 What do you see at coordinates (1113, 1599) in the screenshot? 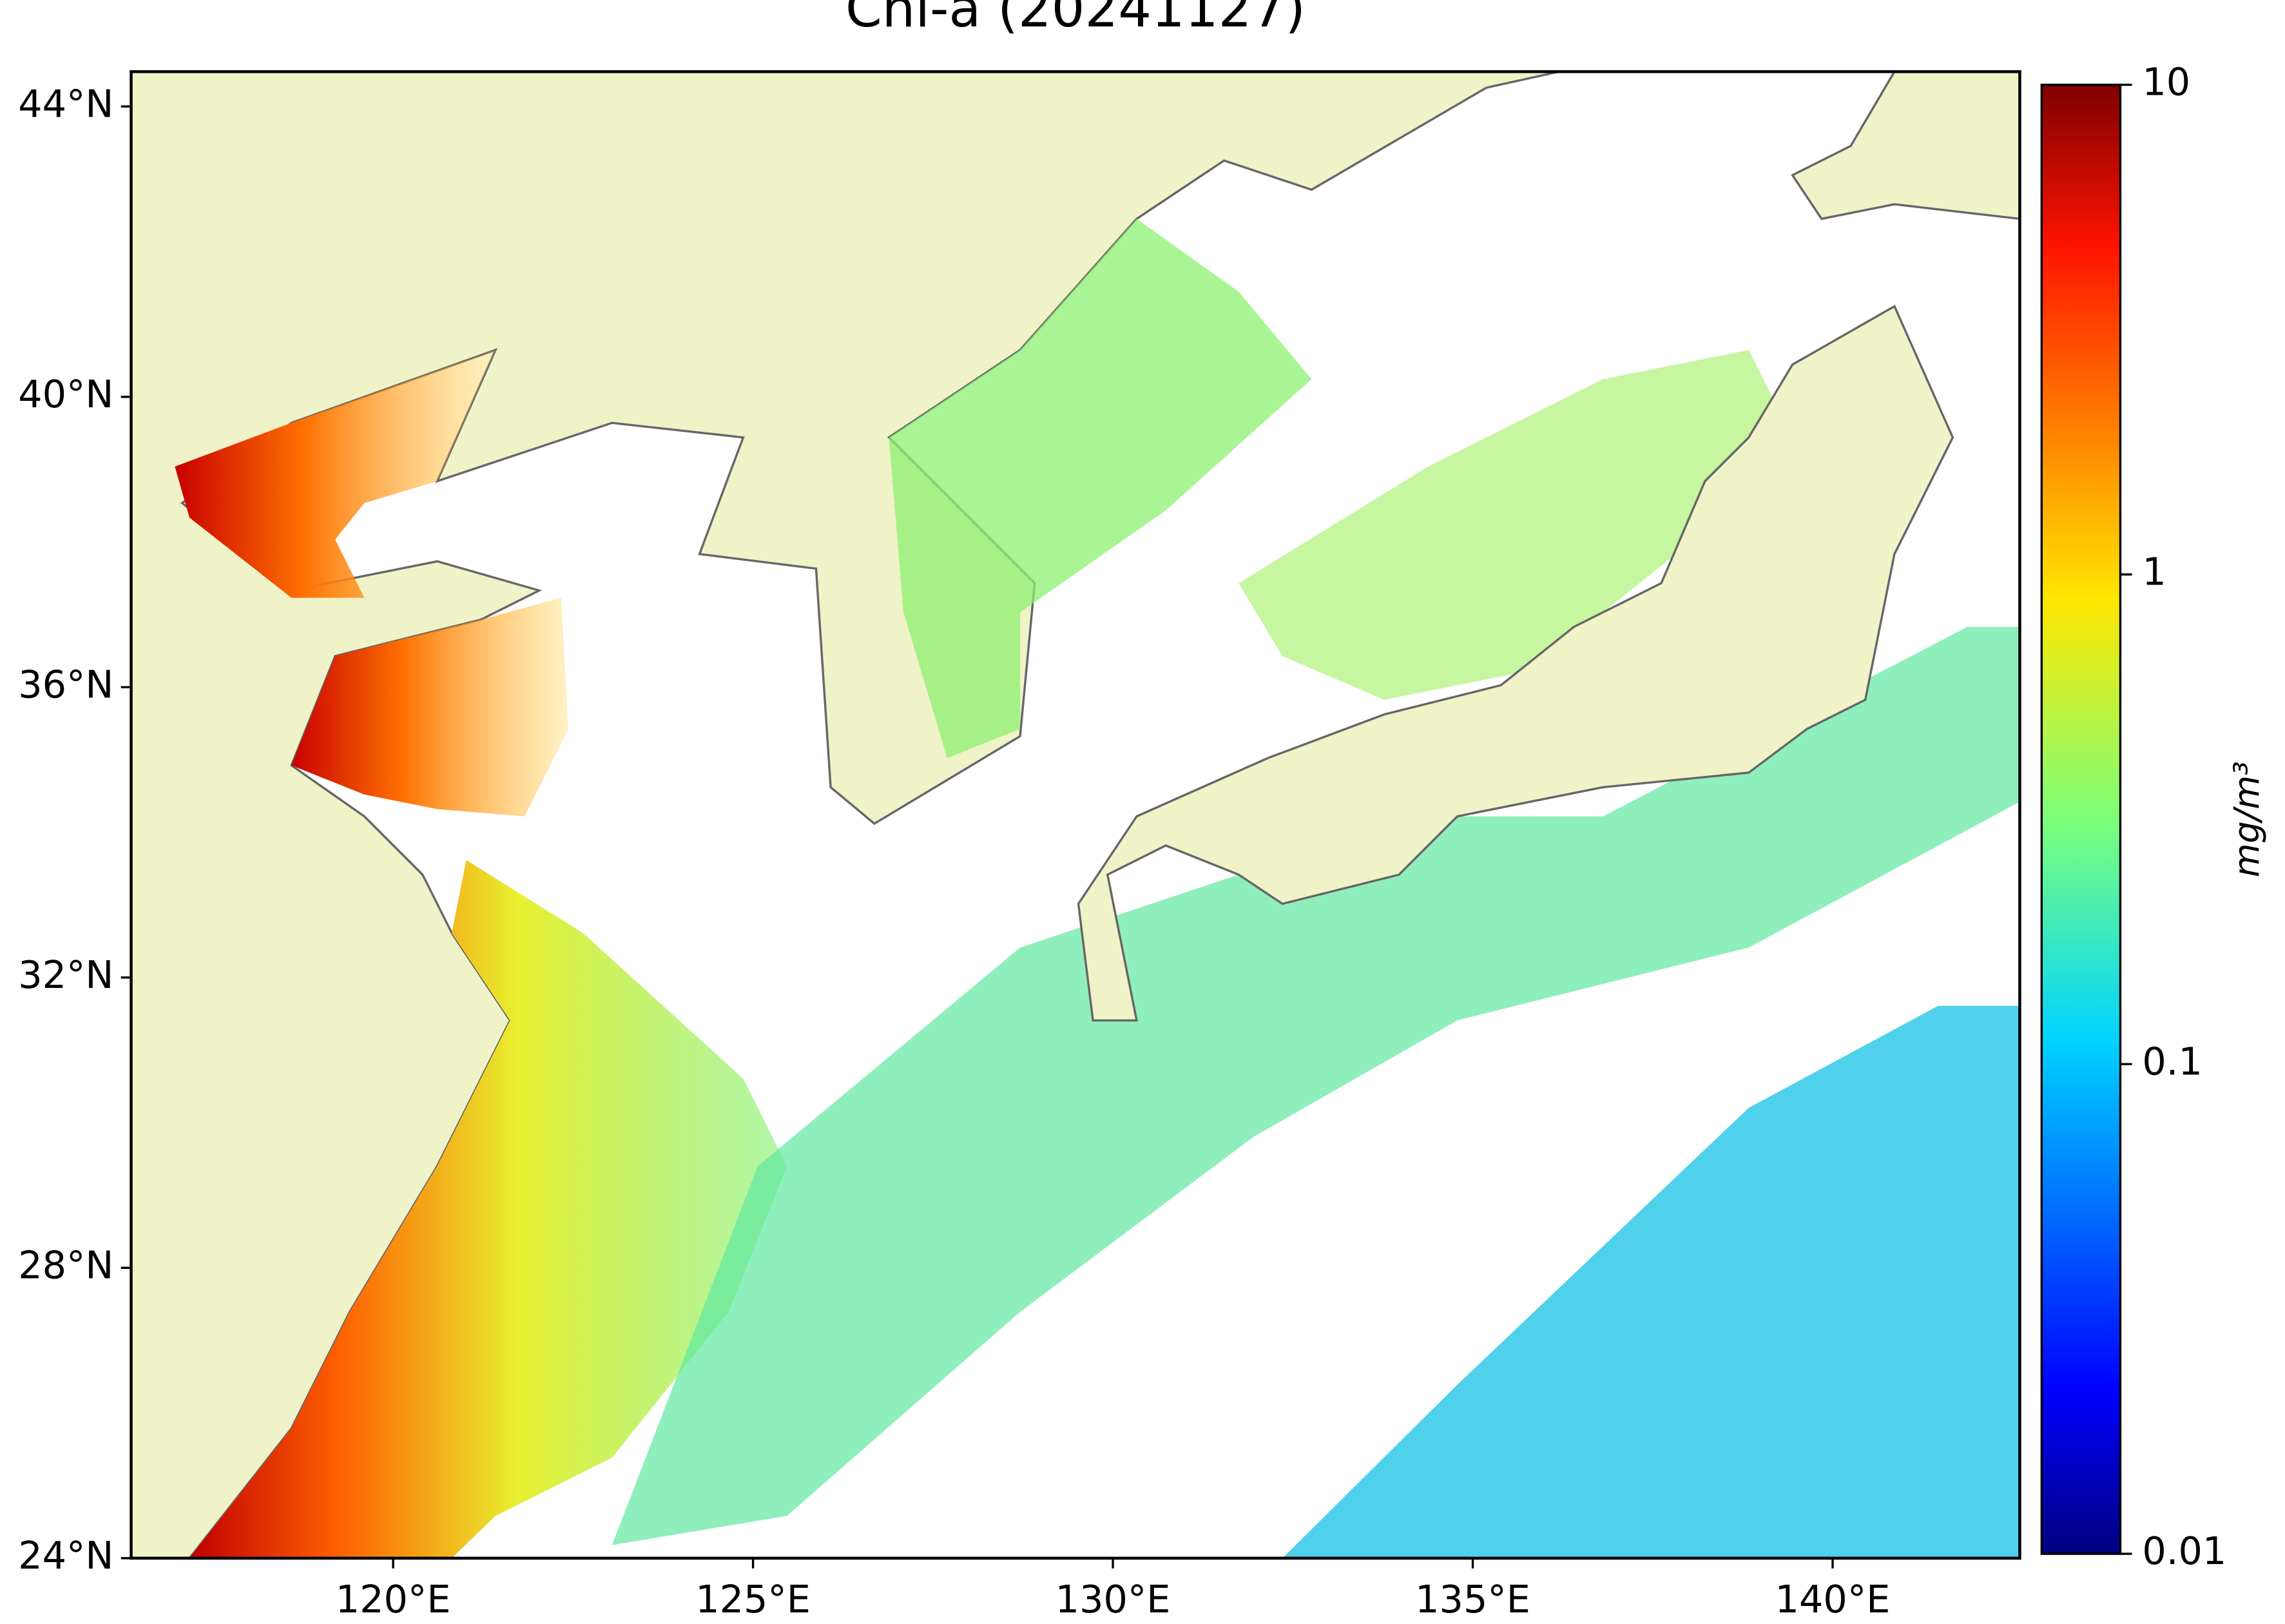
I see `x-tick-label: 130°E` at bounding box center [1113, 1599].